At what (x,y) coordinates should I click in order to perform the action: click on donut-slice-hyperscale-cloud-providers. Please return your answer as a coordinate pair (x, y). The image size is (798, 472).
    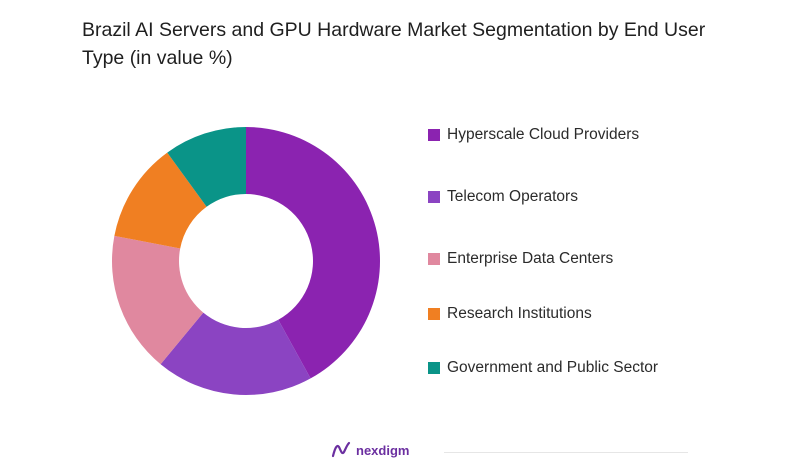
    Looking at the image, I should click on (313, 253).